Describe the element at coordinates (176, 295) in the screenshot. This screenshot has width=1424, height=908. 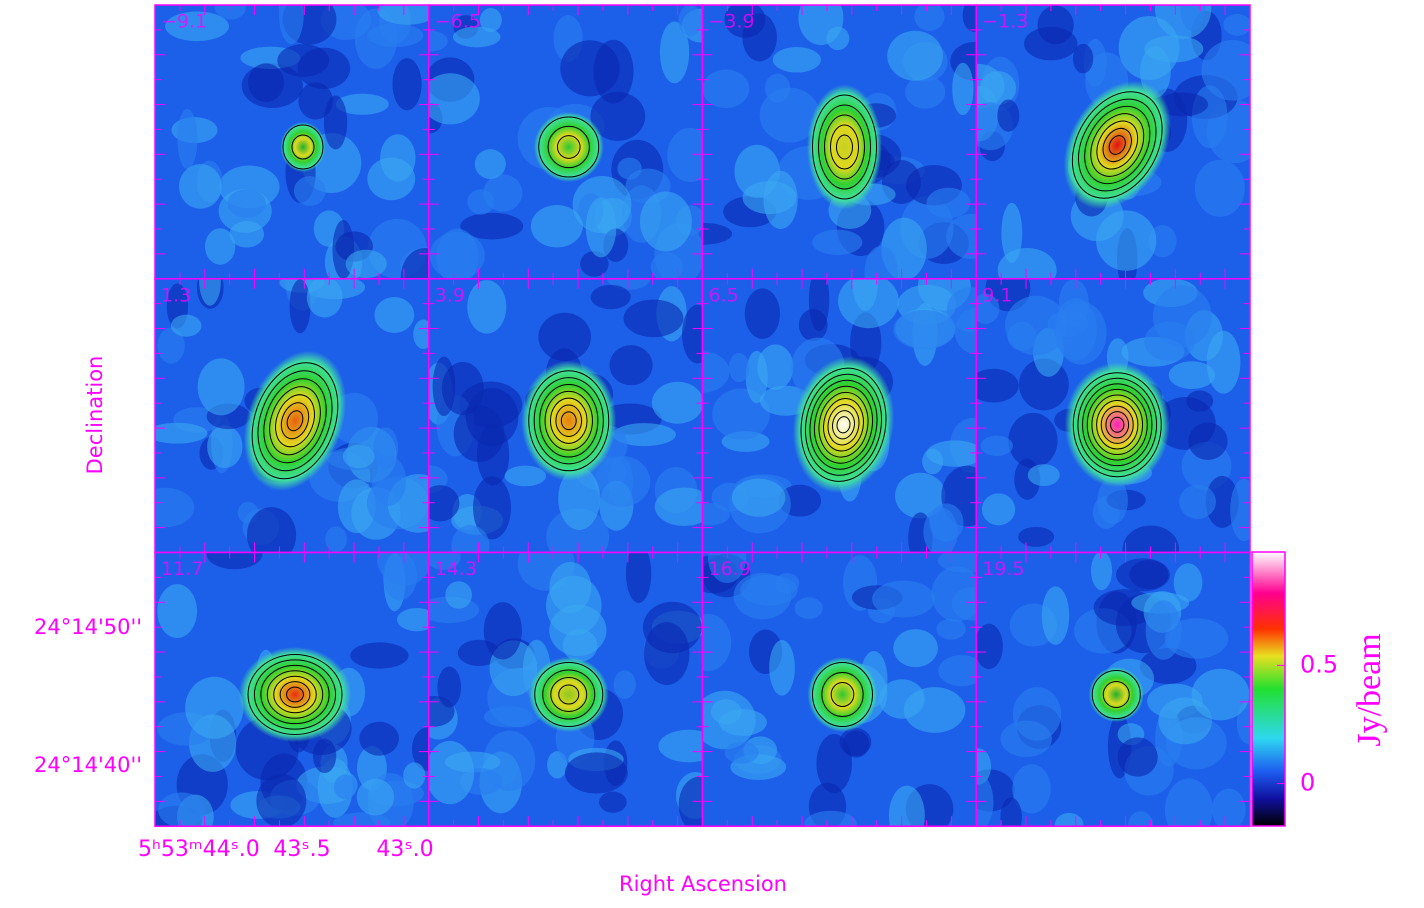
I see `panel-label: 1.3` at that location.